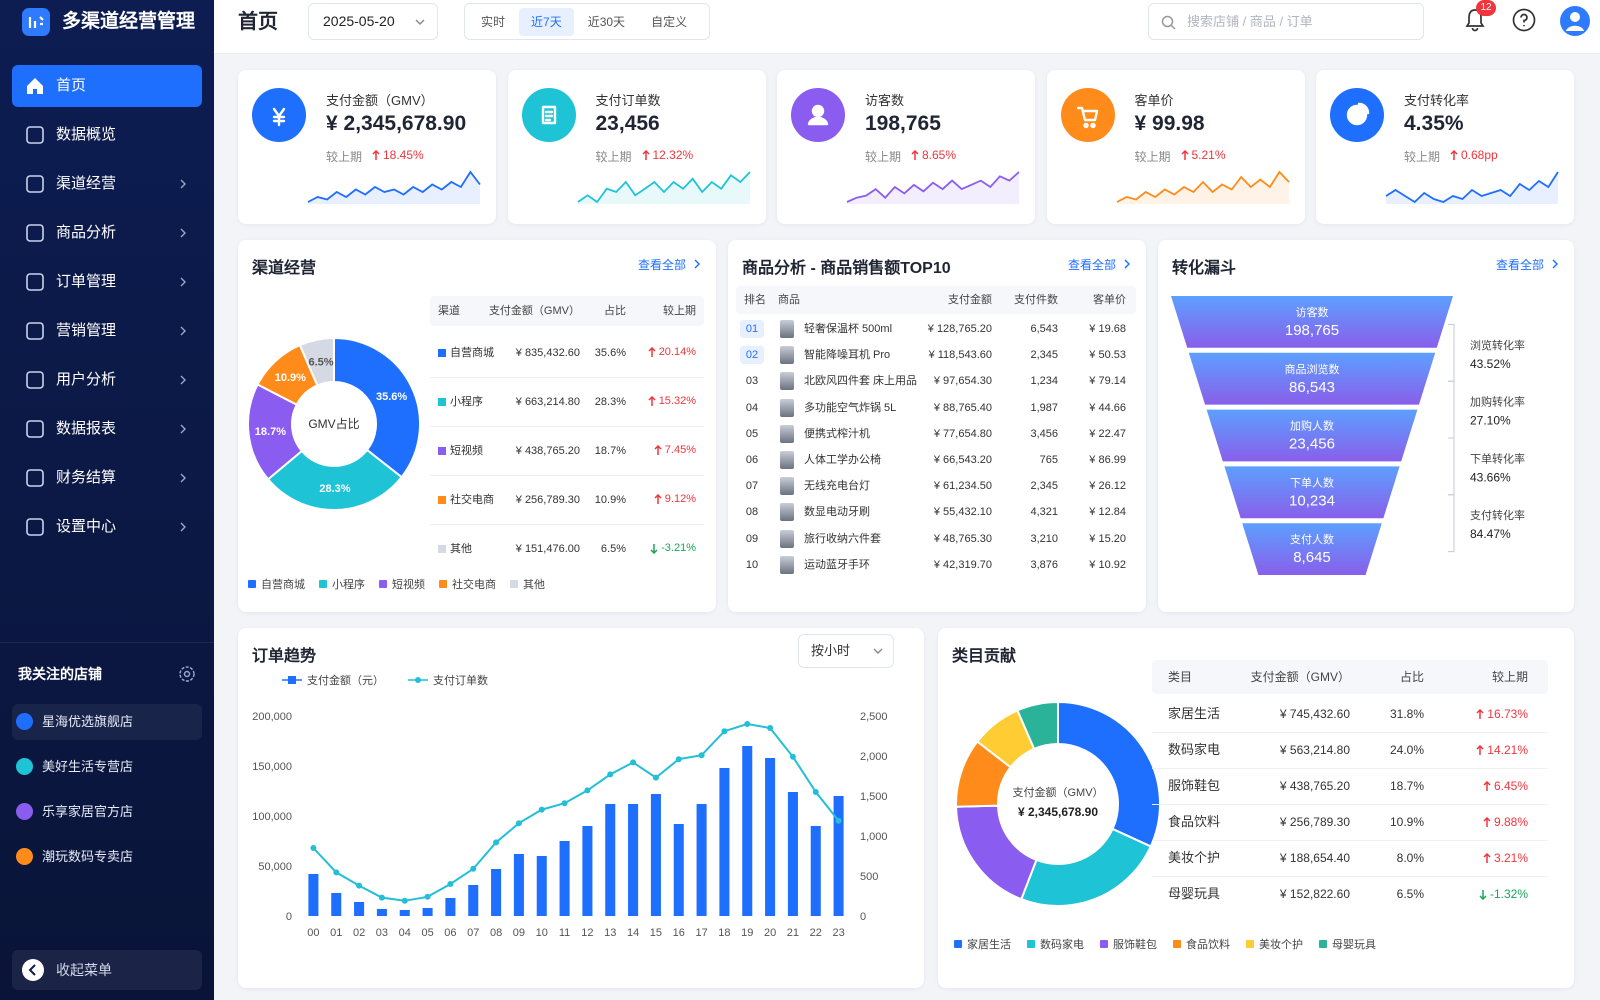 This screenshot has width=1600, height=1000. I want to click on change-value: 8.65%, so click(939, 155).